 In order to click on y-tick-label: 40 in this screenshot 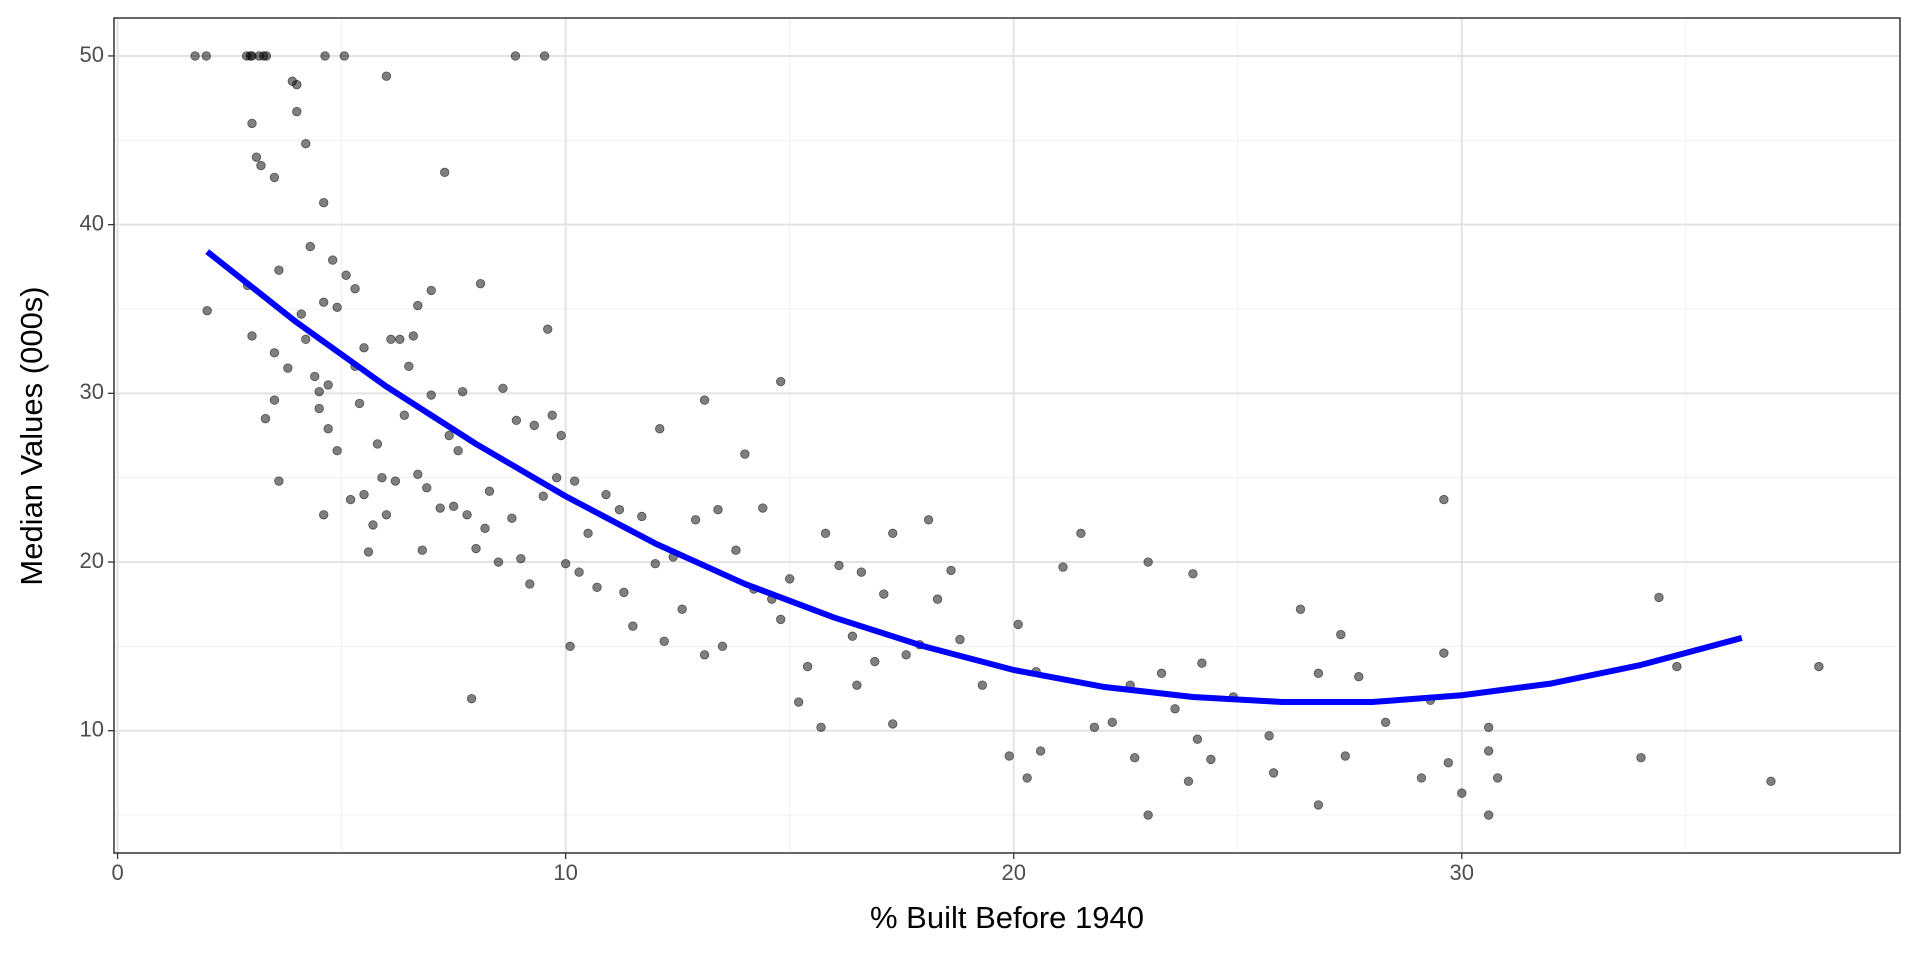, I will do `click(92, 222)`.